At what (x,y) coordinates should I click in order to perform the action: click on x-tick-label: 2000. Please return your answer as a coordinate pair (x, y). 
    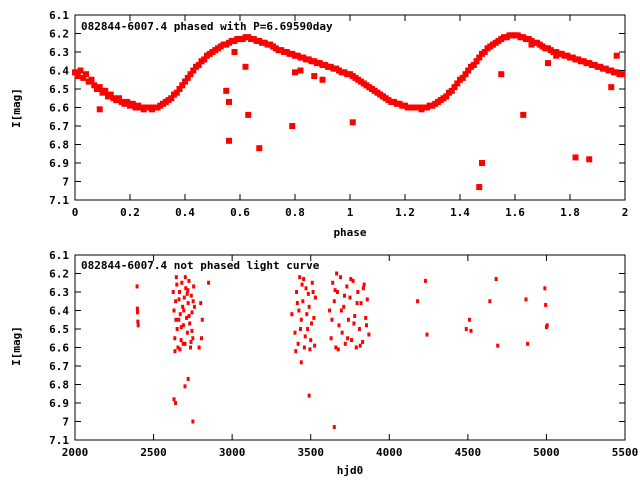
    Looking at the image, I should click on (75, 452).